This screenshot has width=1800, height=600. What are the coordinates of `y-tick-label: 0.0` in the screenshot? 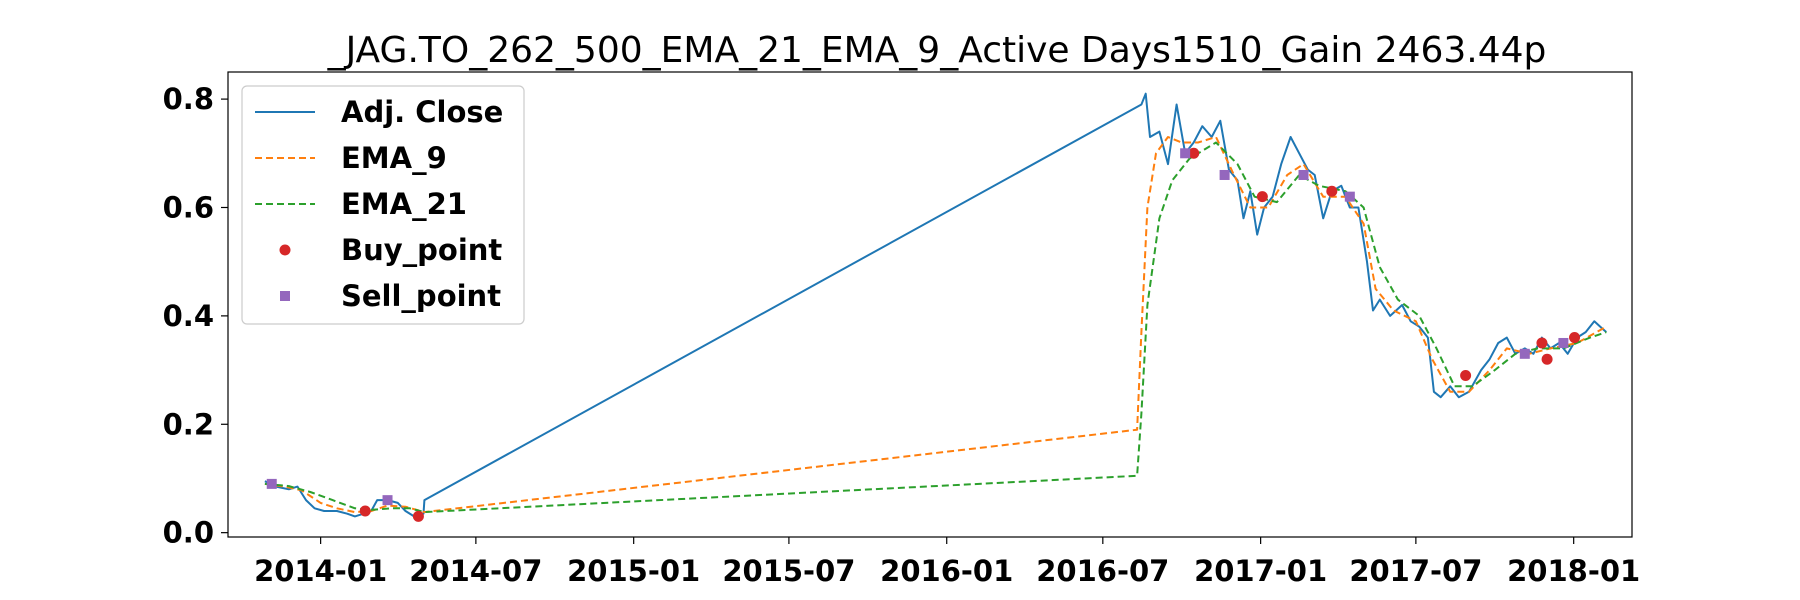 It's located at (188, 533).